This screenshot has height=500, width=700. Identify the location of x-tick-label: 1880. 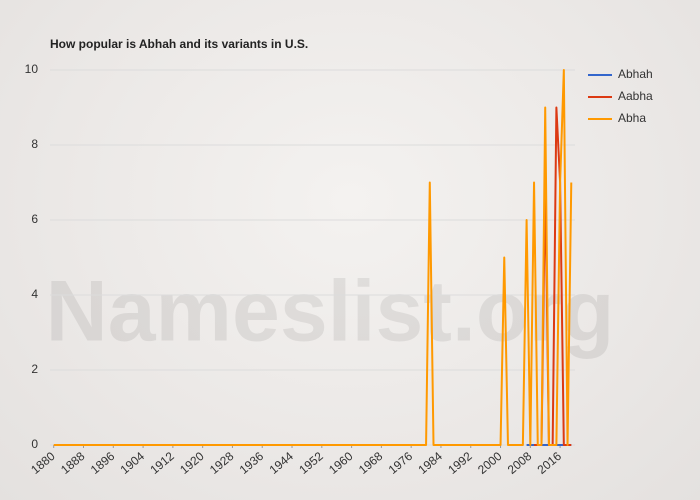
(43, 463).